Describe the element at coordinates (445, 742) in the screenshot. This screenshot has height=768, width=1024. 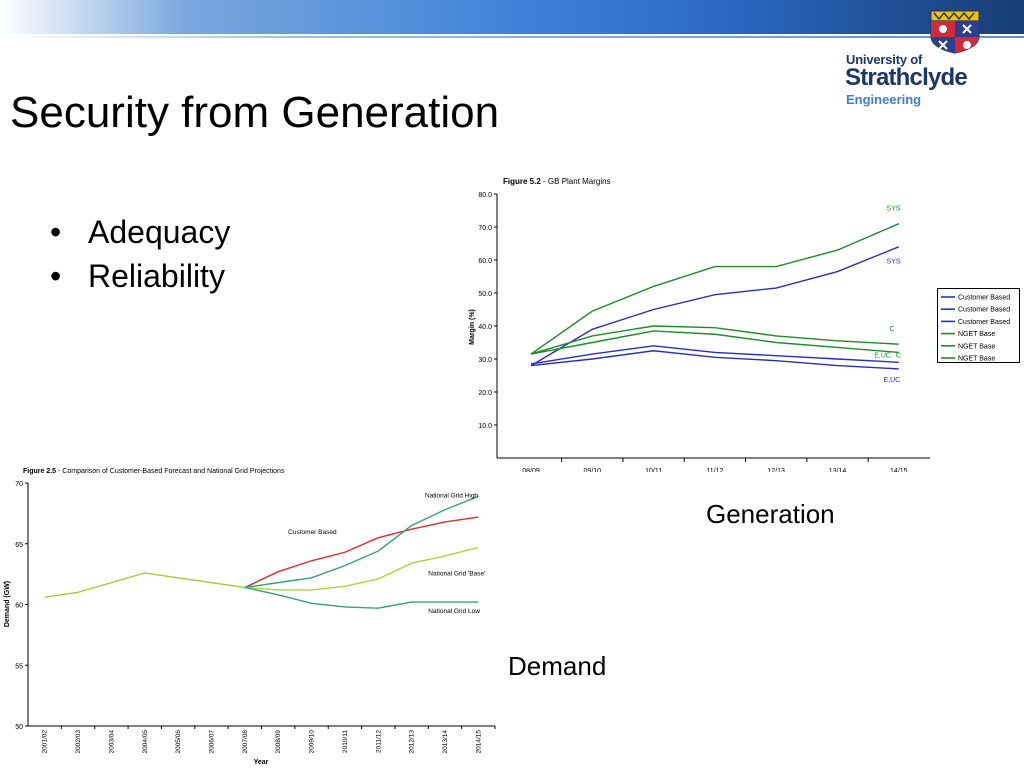
I see `x-tick-label: 2013/14` at that location.